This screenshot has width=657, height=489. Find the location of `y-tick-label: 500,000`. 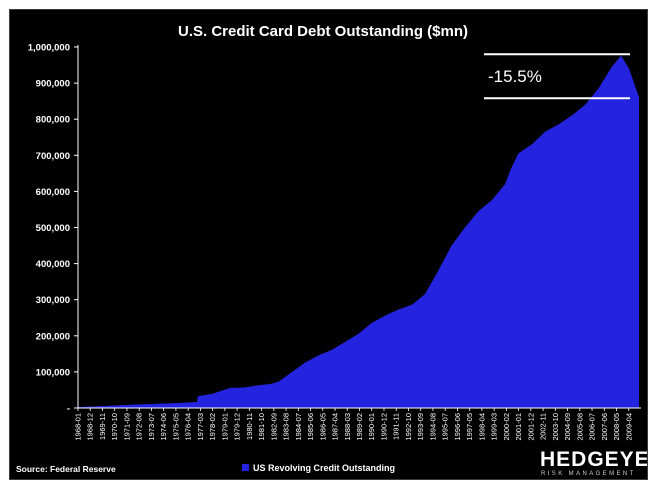

y-tick-label: 500,000 is located at coordinates (53, 228).